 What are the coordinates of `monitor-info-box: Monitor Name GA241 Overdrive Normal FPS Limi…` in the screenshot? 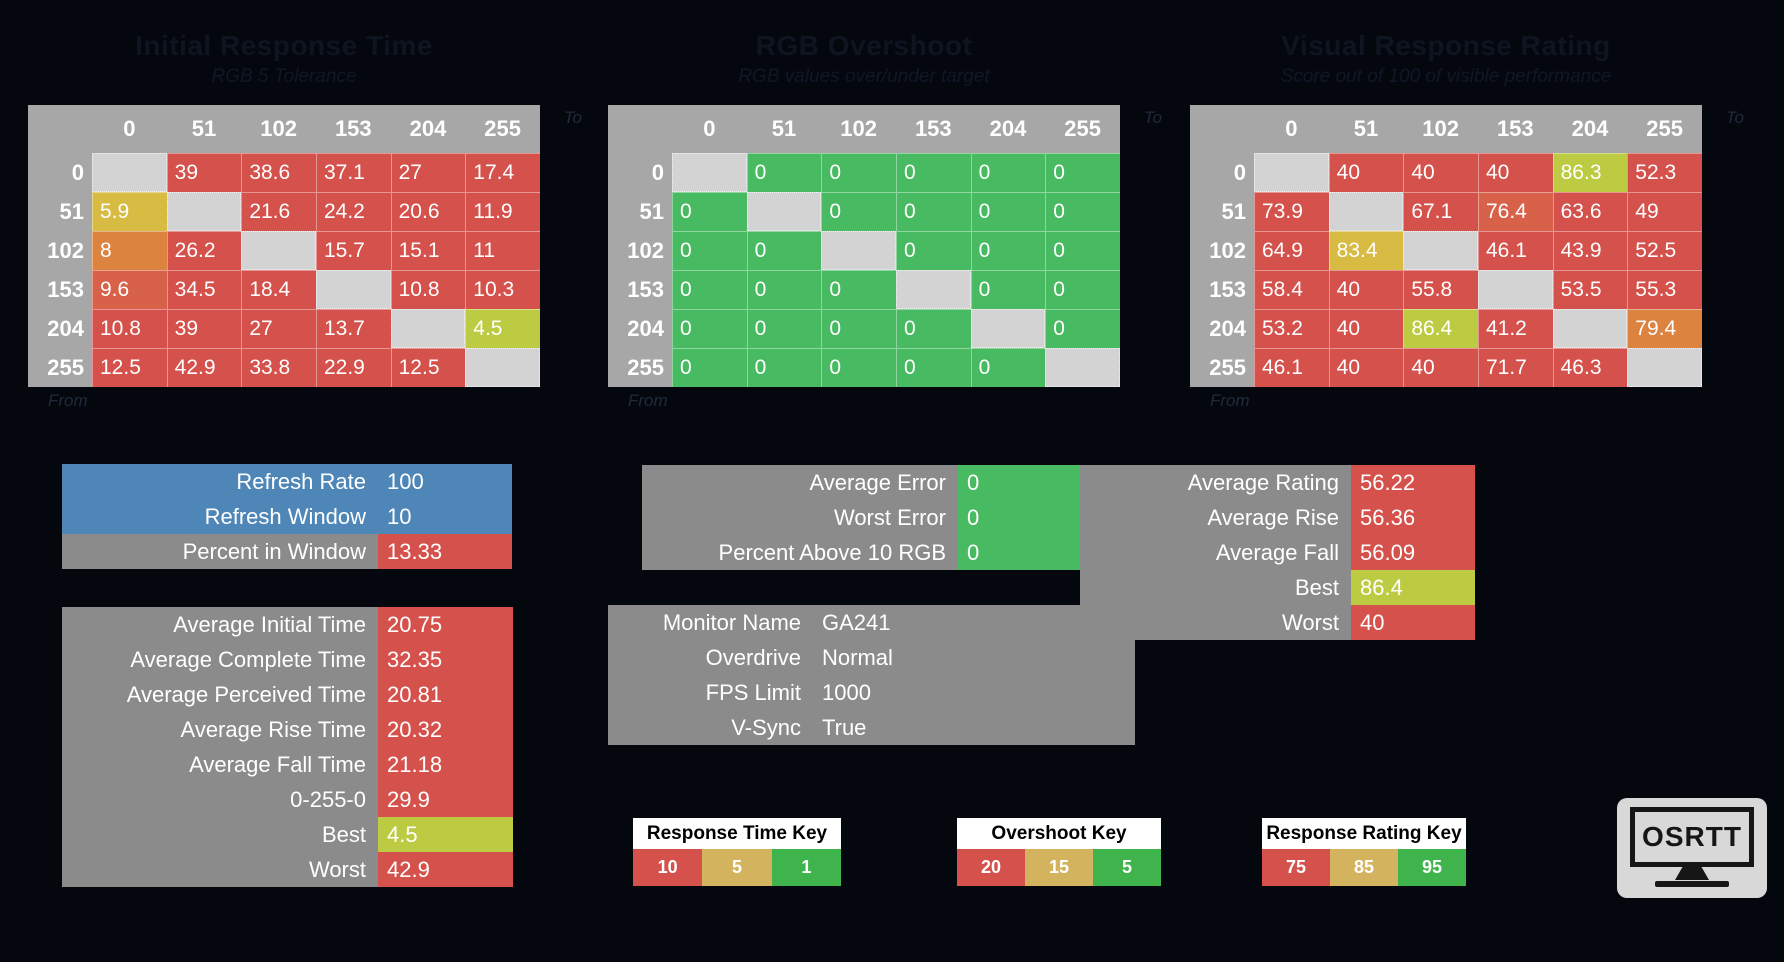 It's located at (871, 675).